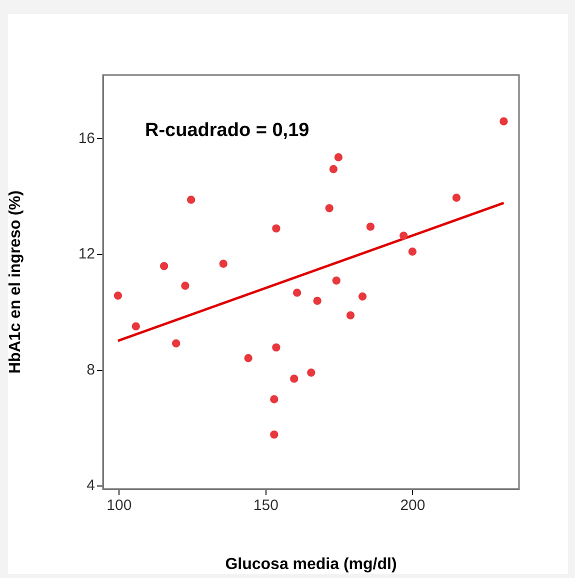 This screenshot has width=575, height=578. What do you see at coordinates (119, 505) in the screenshot?
I see `x-tick-label: 100` at bounding box center [119, 505].